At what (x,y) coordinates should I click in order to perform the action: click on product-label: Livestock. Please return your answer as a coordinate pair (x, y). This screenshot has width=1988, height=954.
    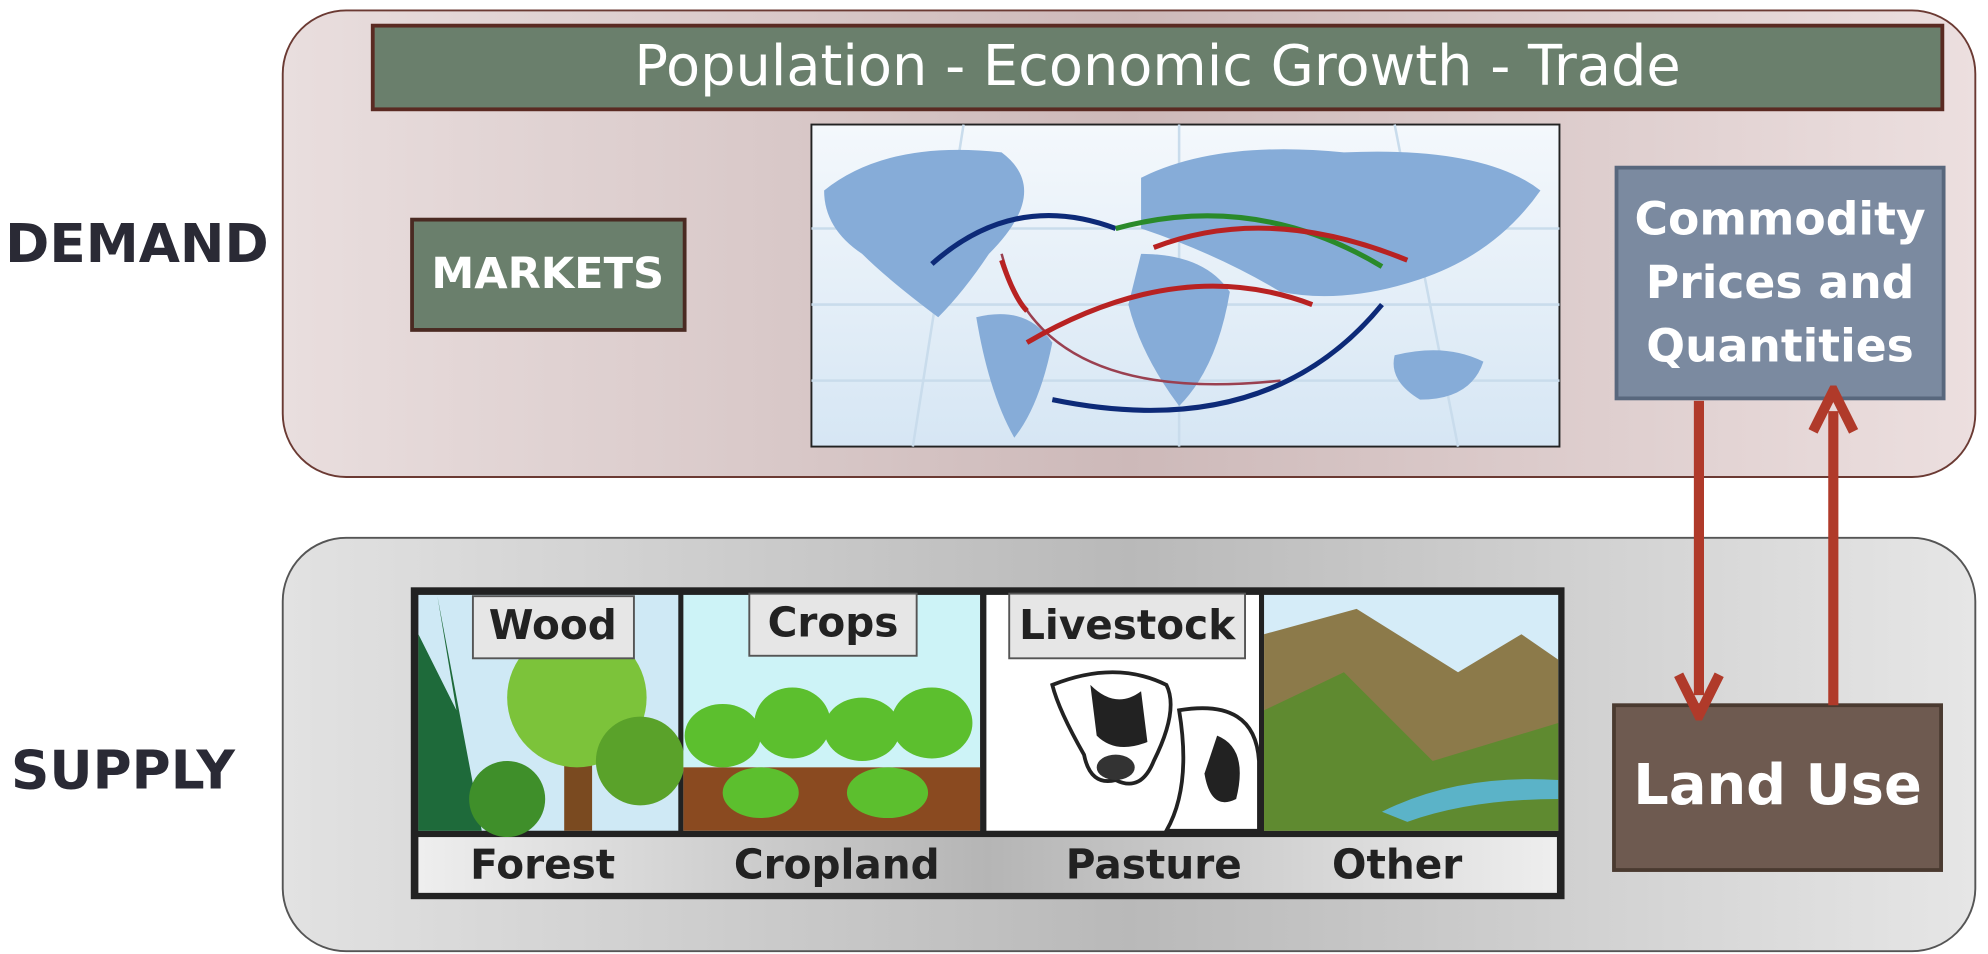
    Looking at the image, I should click on (1127, 625).